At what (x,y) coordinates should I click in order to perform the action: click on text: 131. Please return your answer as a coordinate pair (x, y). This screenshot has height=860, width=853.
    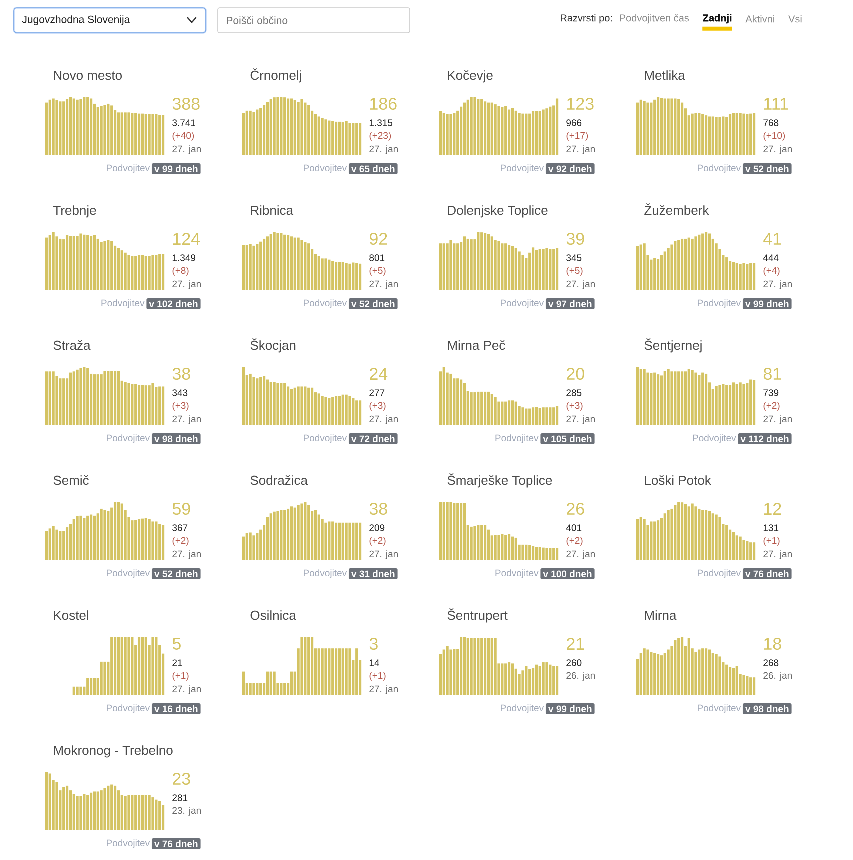
    Looking at the image, I should click on (771, 528).